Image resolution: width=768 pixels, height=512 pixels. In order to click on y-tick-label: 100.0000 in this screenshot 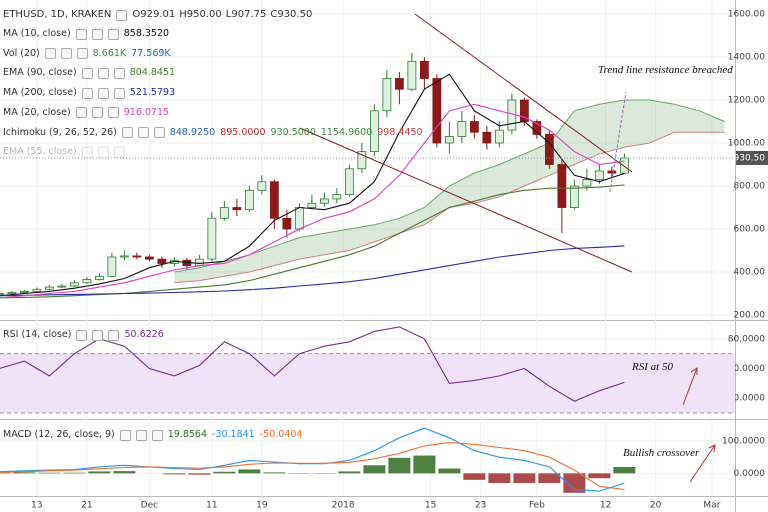, I will do `click(743, 442)`.